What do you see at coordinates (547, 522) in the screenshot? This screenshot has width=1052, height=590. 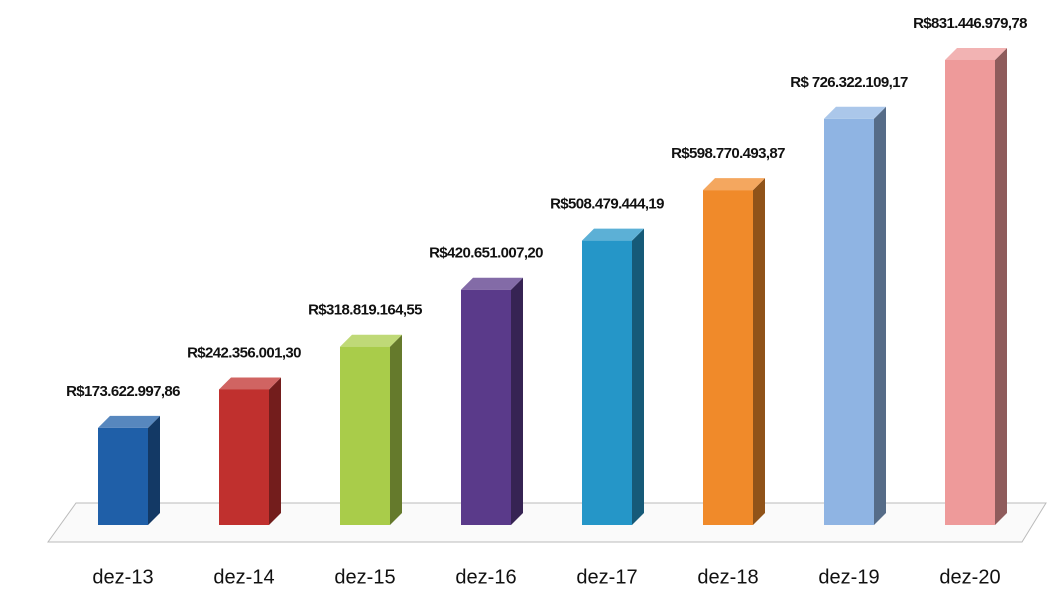 I see `floor` at bounding box center [547, 522].